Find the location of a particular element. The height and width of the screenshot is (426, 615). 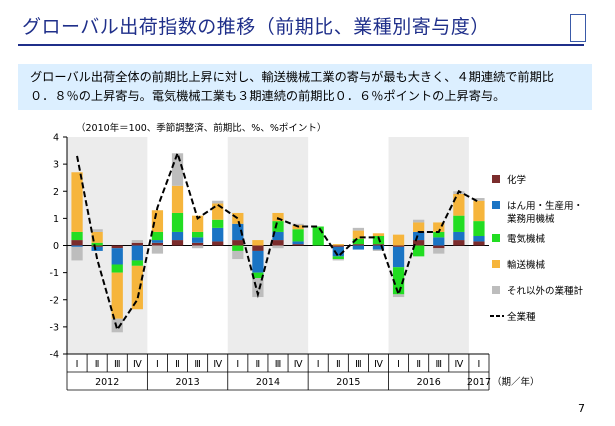

legend-label: はん用・生産用・ is located at coordinates (545, 206).